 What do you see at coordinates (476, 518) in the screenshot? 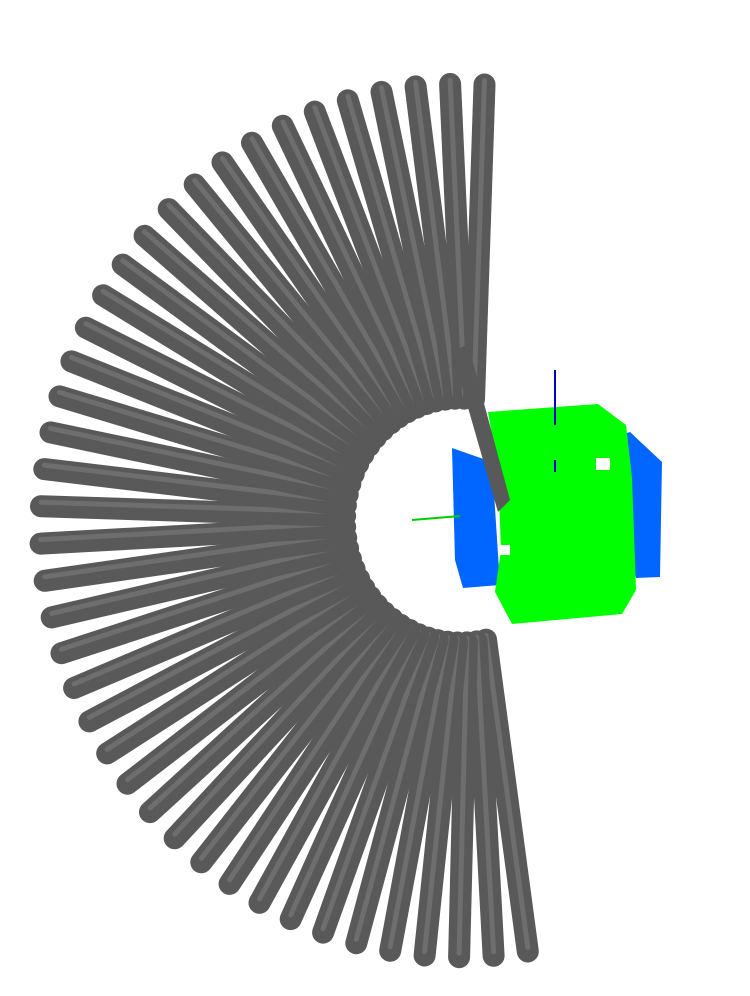
I see `blue-panel-left` at bounding box center [476, 518].